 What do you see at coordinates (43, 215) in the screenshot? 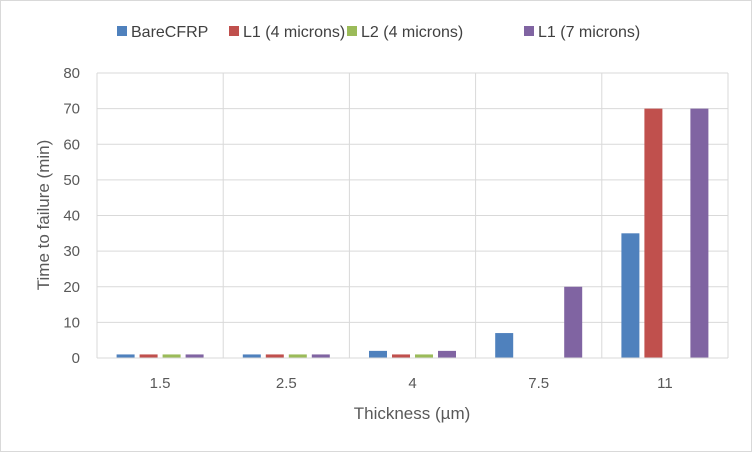
I see `y-axis-title: Time to failure (min)` at bounding box center [43, 215].